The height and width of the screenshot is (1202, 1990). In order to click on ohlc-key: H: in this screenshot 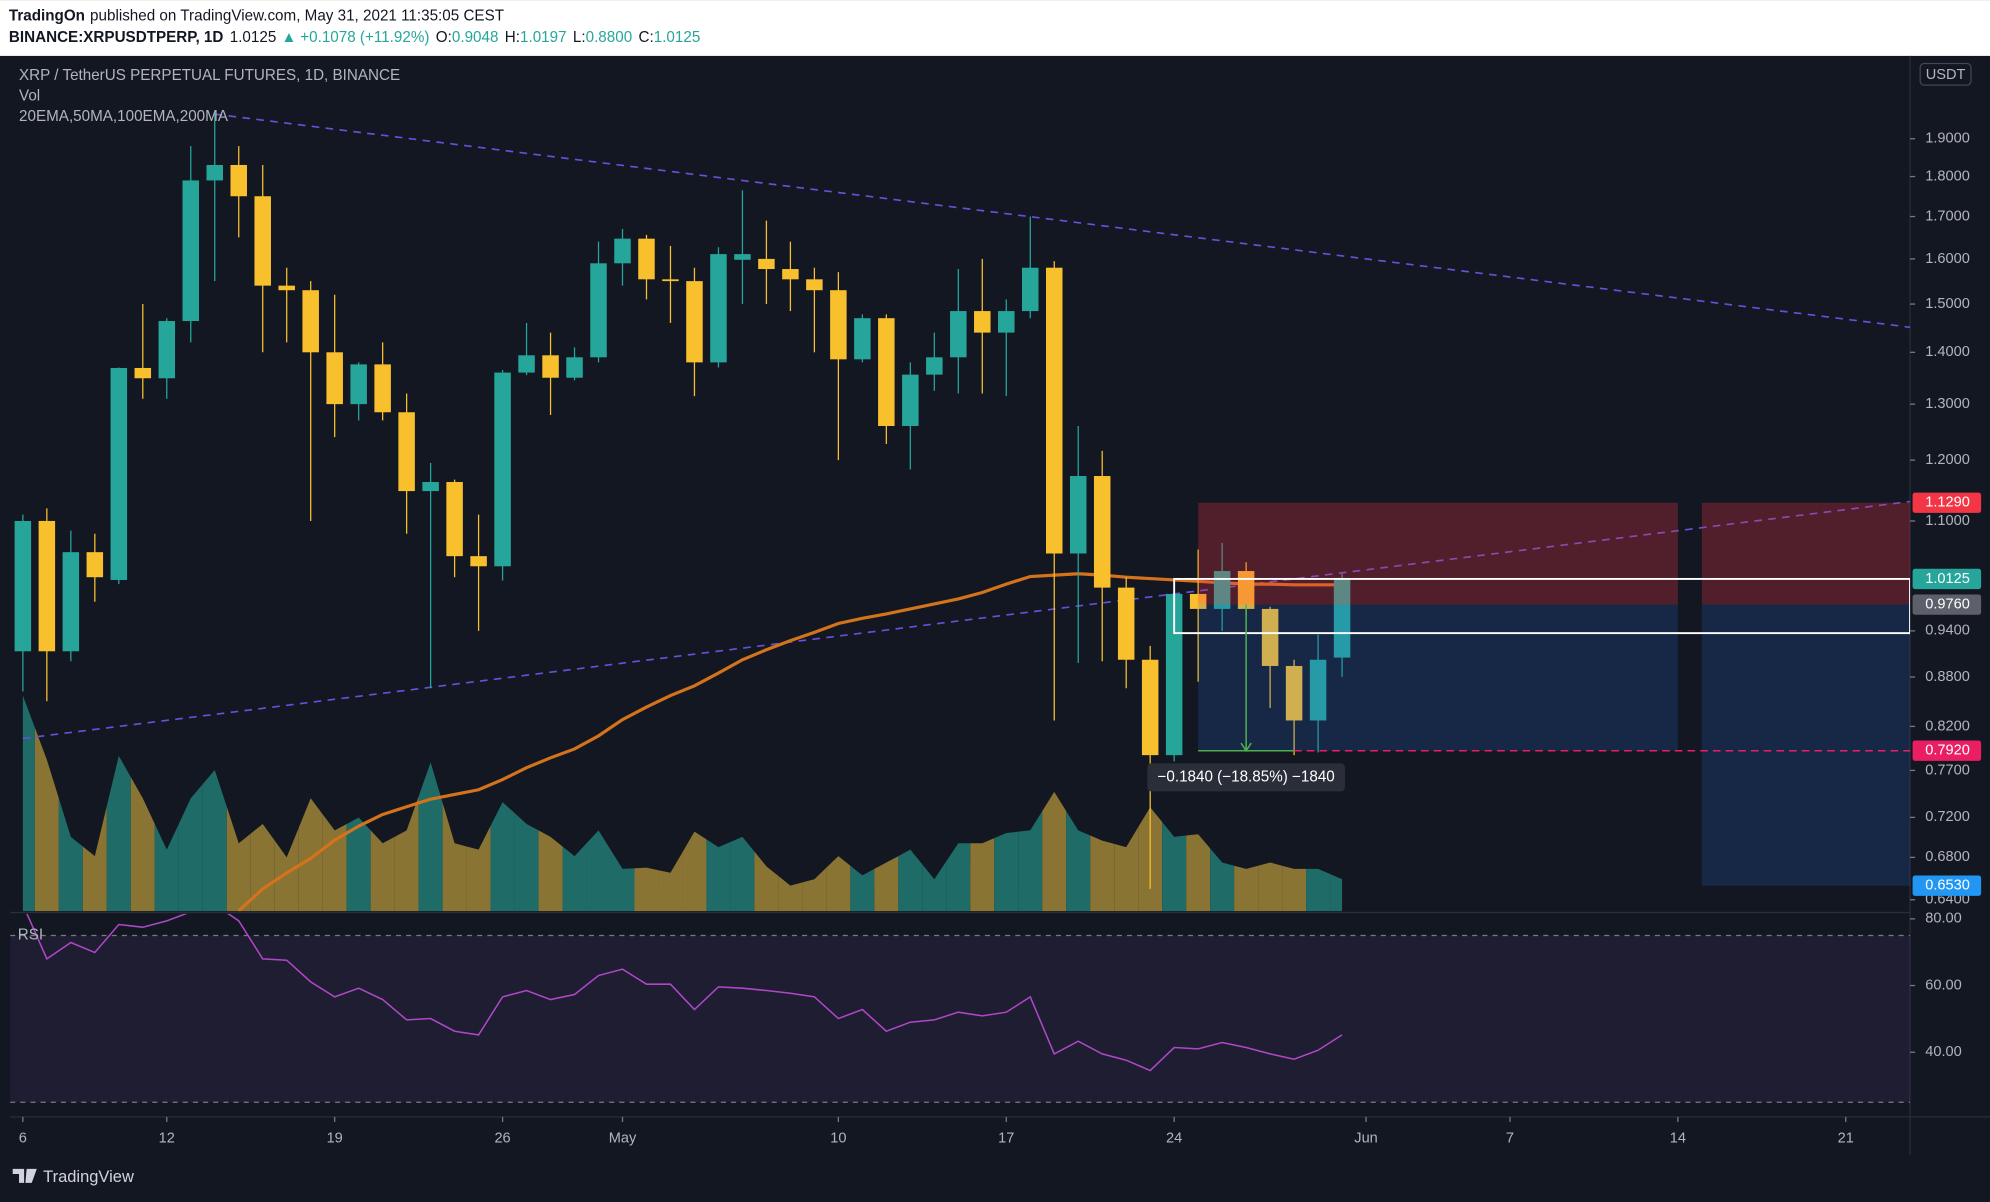, I will do `click(512, 37)`.